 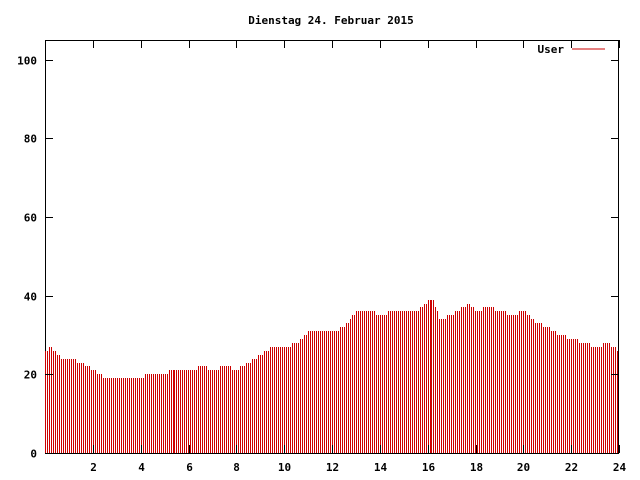 I want to click on legend: User, so click(x=571, y=49).